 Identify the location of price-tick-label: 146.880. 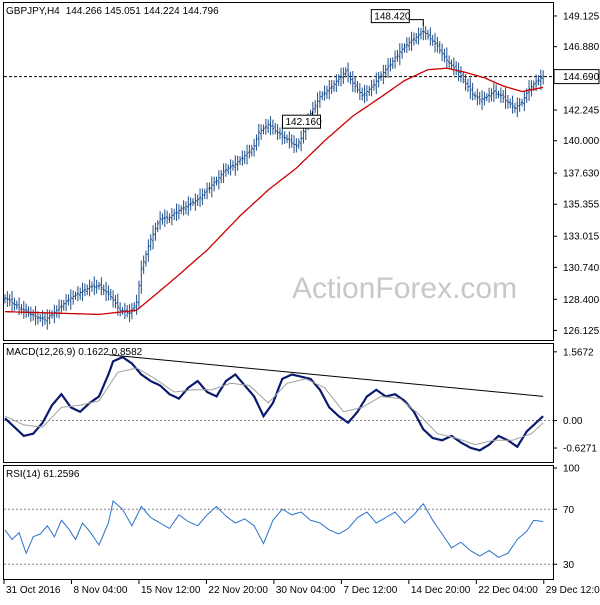
(581, 47).